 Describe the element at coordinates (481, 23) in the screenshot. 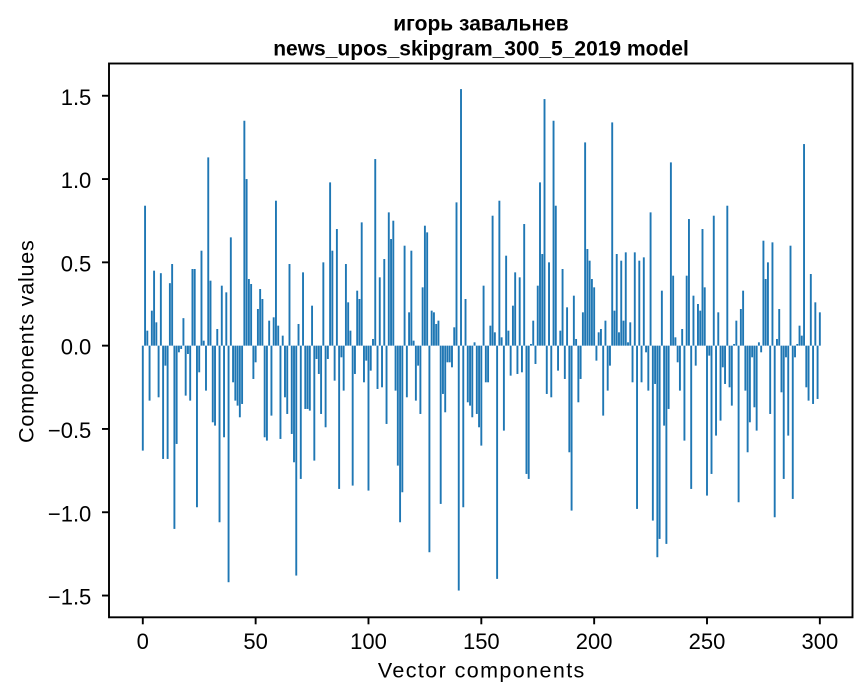

I see `svg-text: игорь завальнев` at that location.